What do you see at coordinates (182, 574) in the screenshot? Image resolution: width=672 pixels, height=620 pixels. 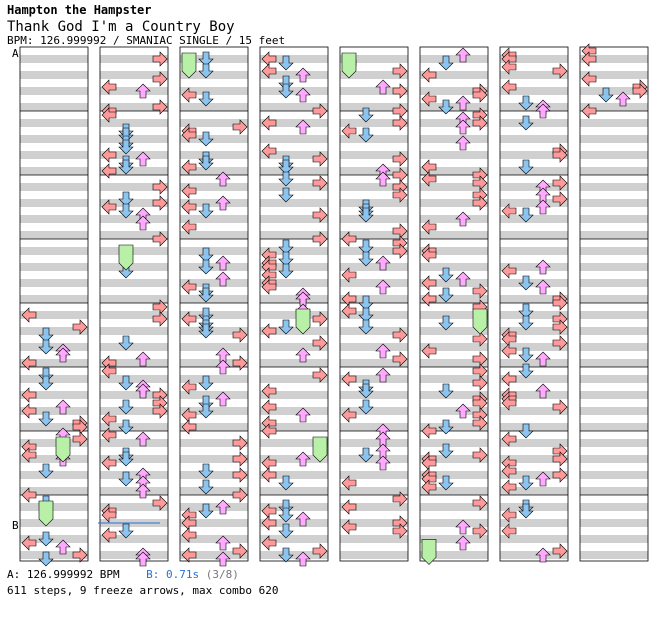 I see `stop-value: 0.71s` at bounding box center [182, 574].